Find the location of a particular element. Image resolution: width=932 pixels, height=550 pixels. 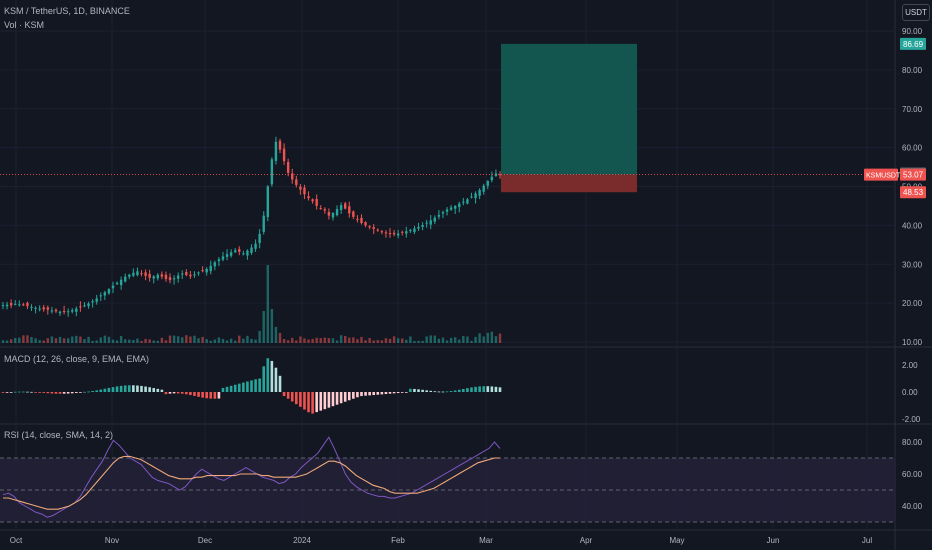

macd-tick-label: -2.00 is located at coordinates (911, 419).